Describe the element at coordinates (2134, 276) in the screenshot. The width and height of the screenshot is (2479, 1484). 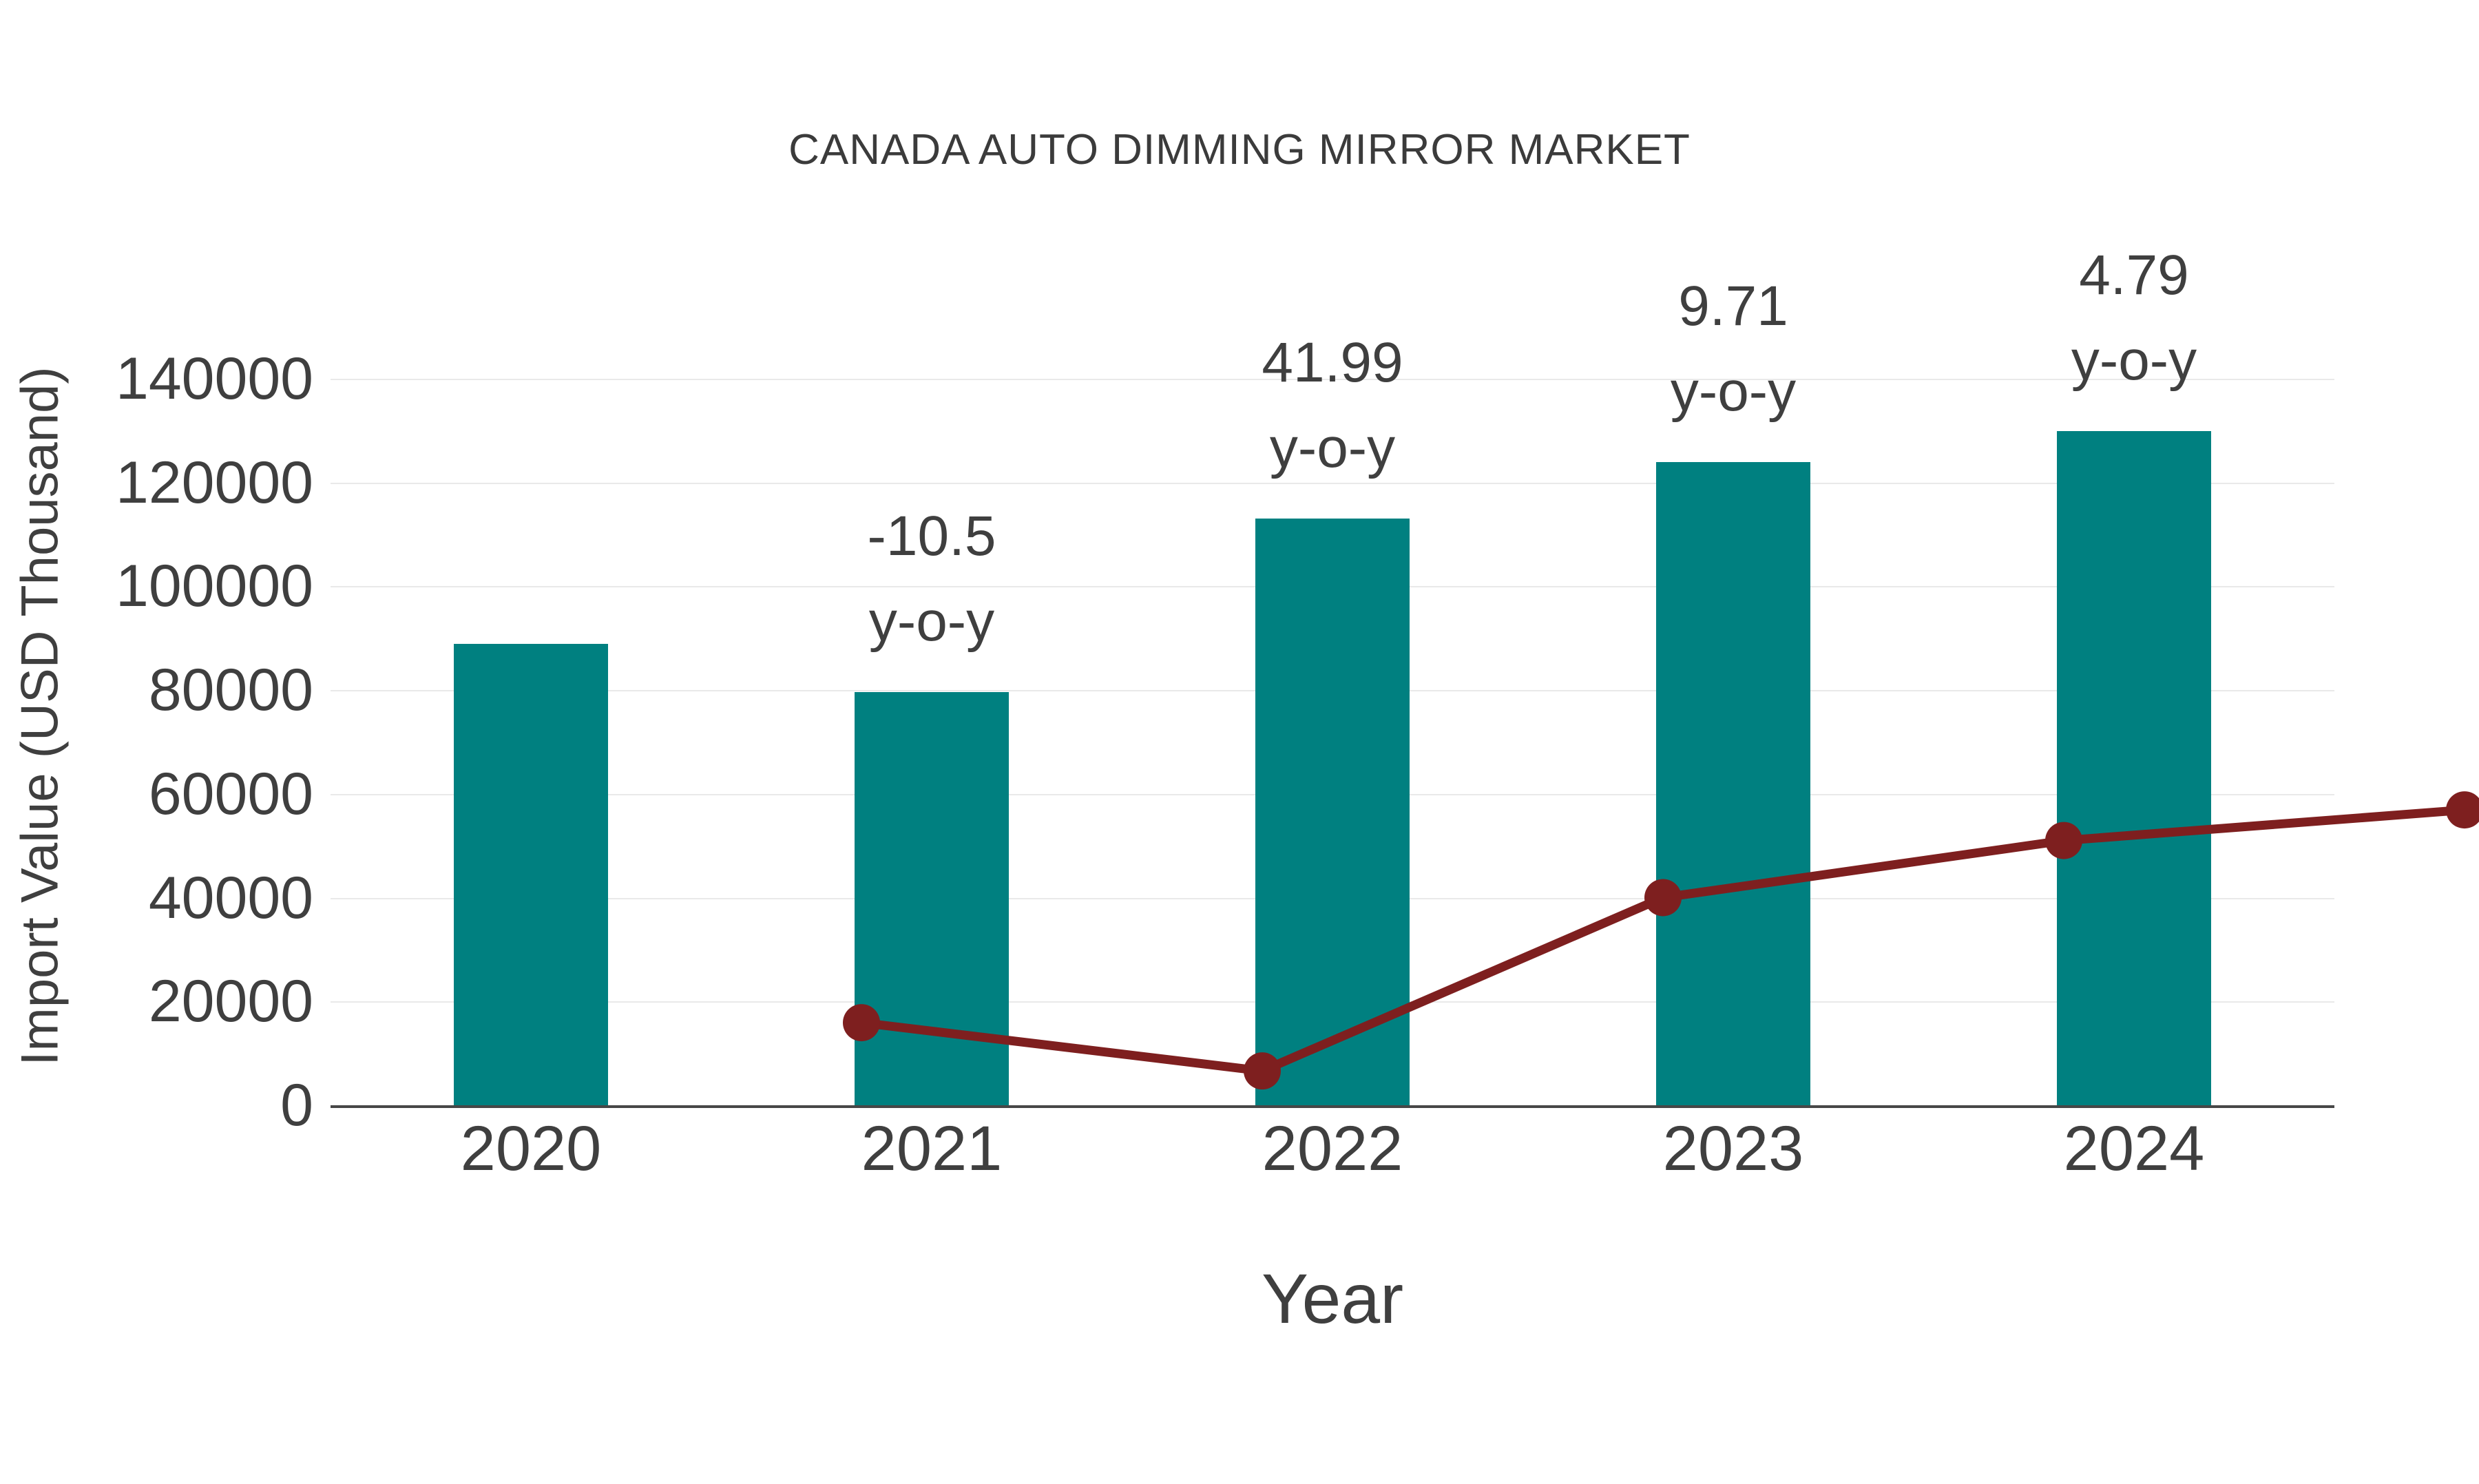
I see `yoy-value: 4.79` at that location.